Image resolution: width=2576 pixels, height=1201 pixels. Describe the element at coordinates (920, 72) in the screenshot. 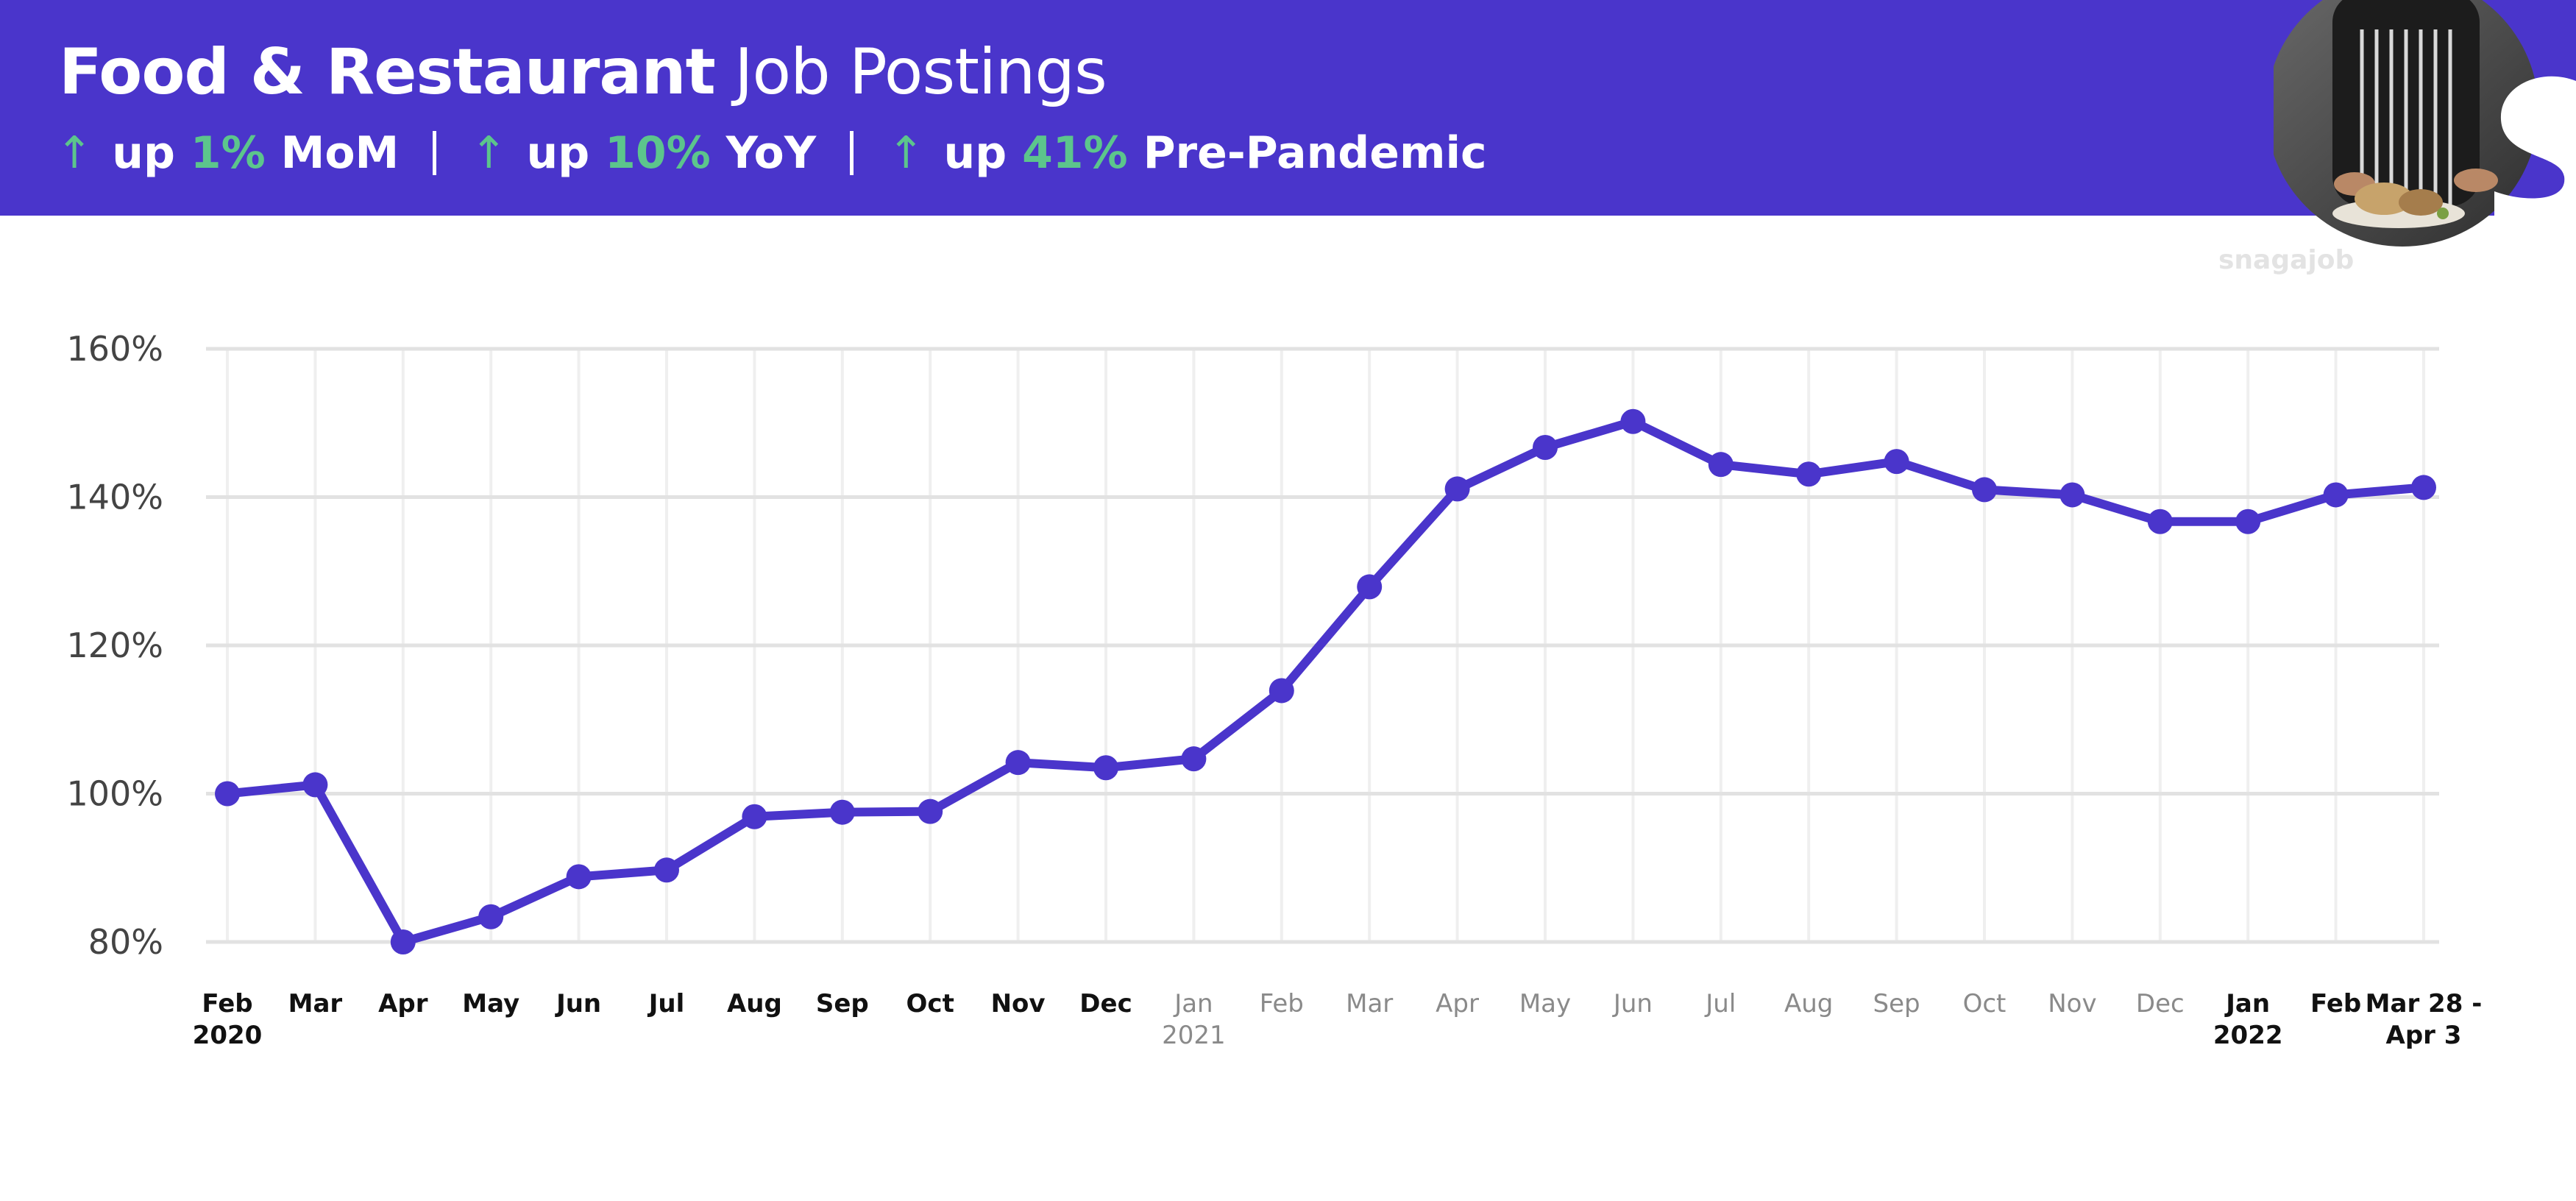

I see `title-light: Job Postings` at that location.